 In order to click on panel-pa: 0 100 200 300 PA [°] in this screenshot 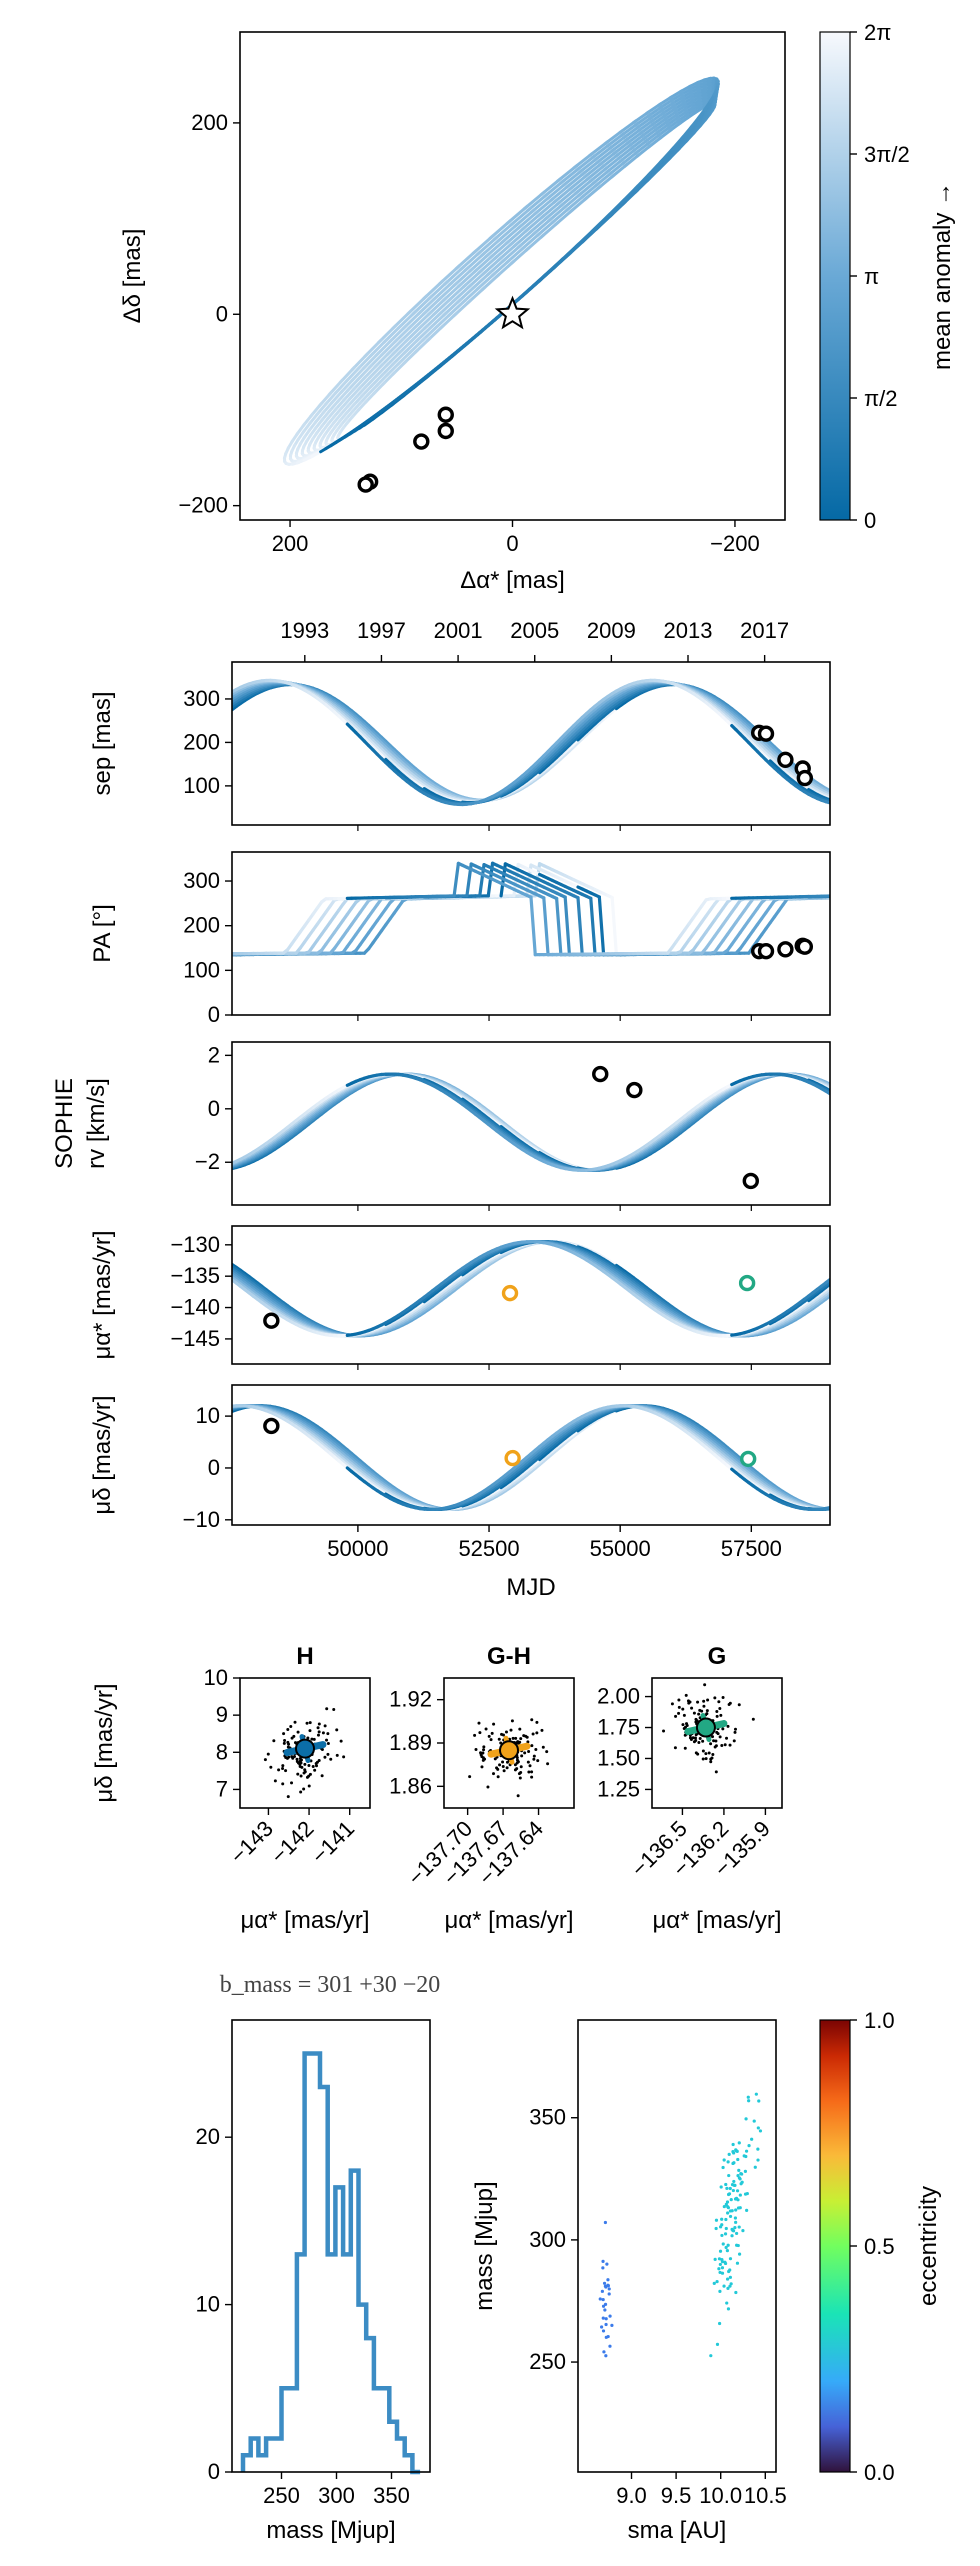, I will do `click(460, 939)`.